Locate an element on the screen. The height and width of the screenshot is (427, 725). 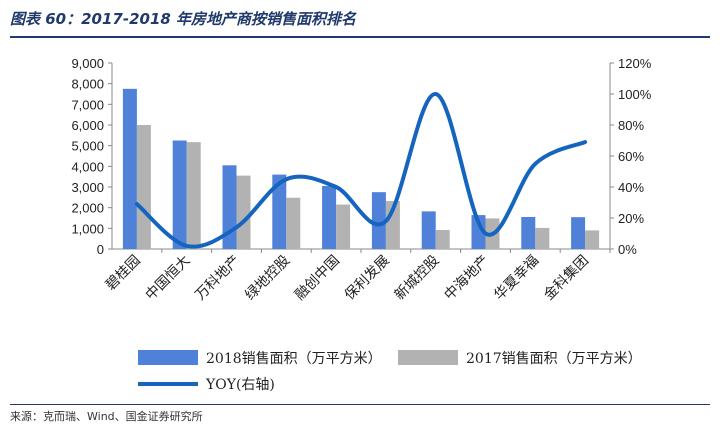
left-axis-tick-label: 3,000 is located at coordinates (87, 187).